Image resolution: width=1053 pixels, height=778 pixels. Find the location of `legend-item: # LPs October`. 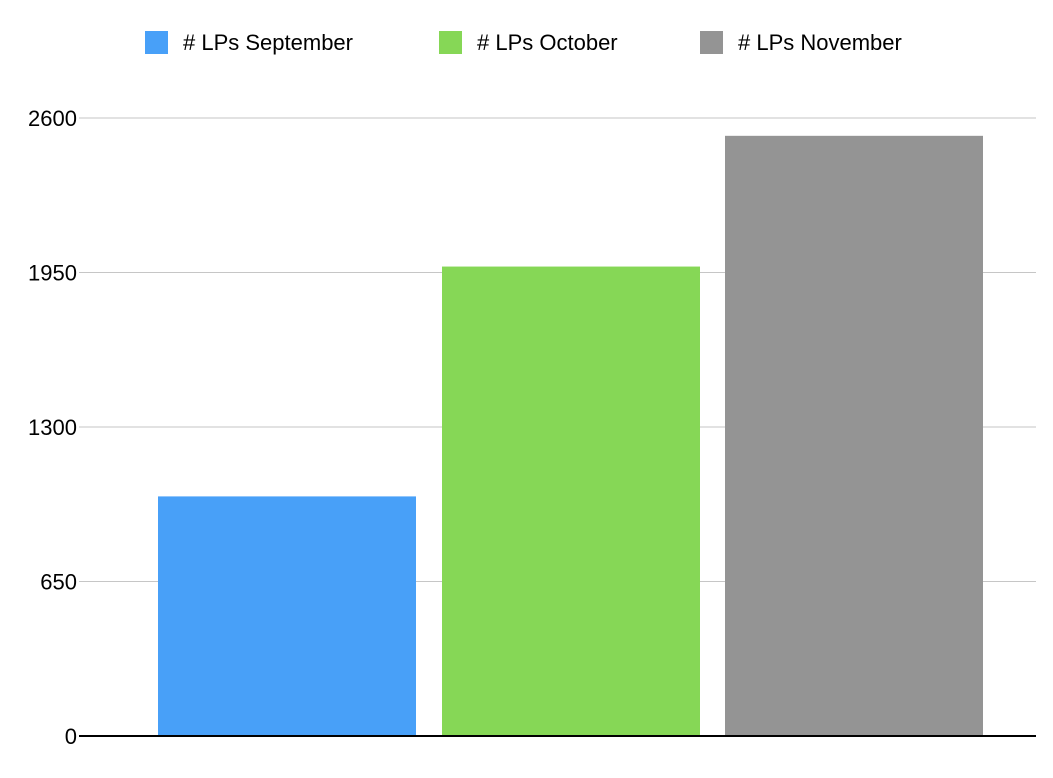

legend-item: # LPs October is located at coordinates (528, 42).